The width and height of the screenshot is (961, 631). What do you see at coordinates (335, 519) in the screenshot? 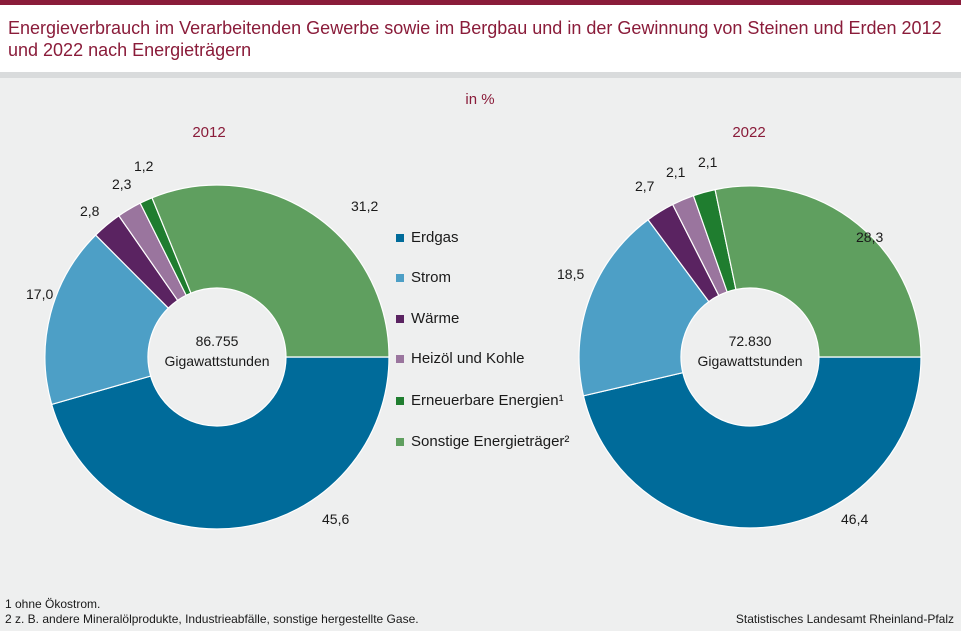
I see `data-label: 45,6` at bounding box center [335, 519].